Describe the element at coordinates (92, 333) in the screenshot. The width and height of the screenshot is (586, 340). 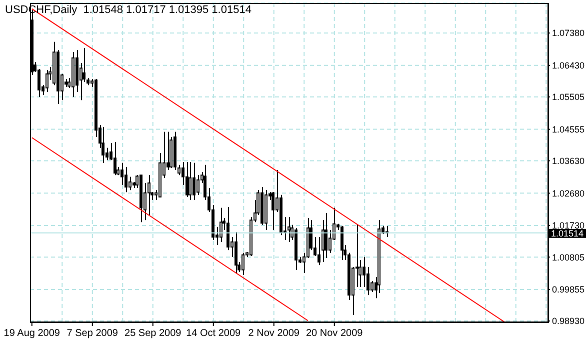
I see `x-tick-label: 7 Sep 2009` at that location.